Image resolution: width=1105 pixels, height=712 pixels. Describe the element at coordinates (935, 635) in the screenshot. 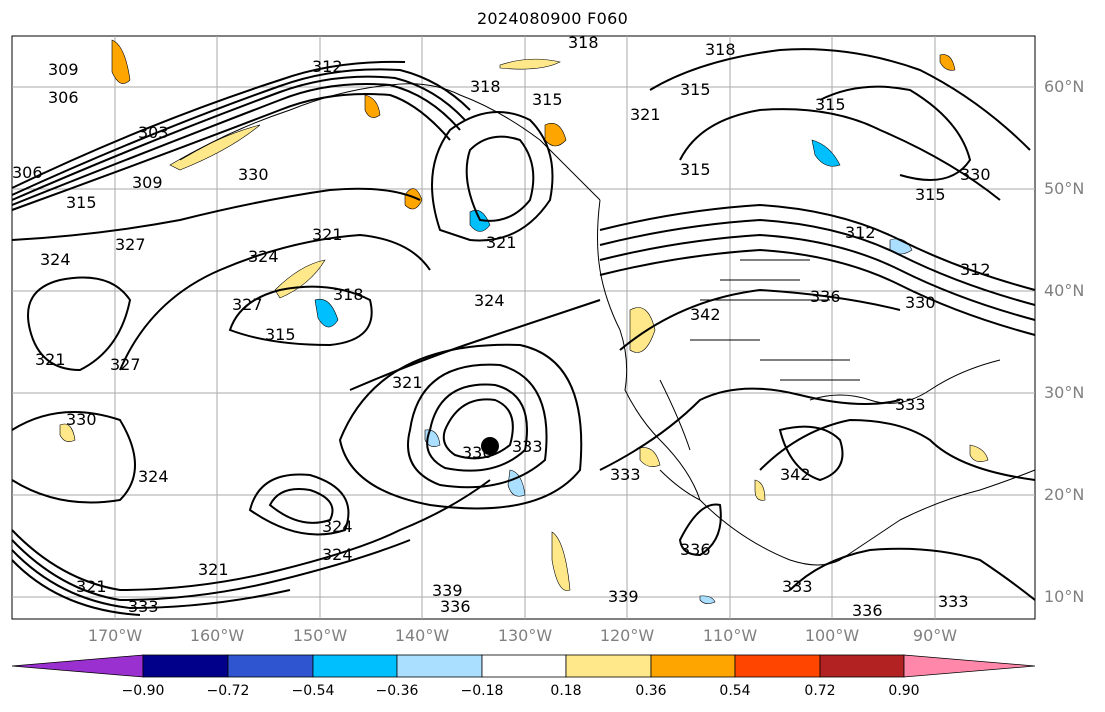

I see `longitude-label: 90°W` at that location.